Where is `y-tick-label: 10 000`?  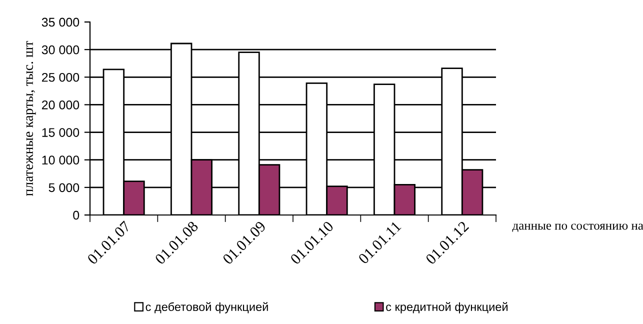
y-tick-label: 10 000 is located at coordinates (61, 160).